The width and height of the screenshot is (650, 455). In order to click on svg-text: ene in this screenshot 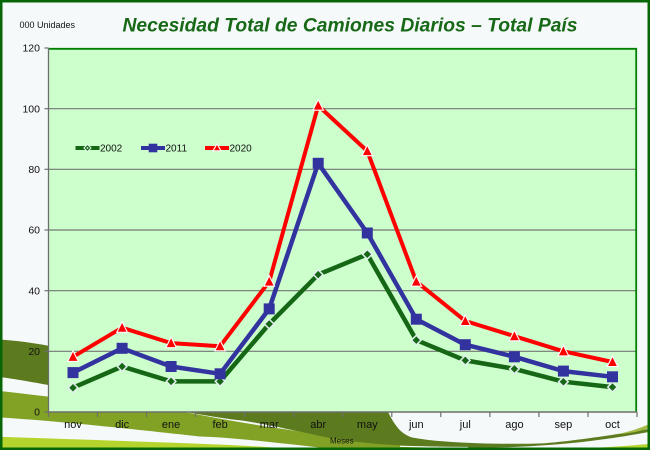, I will do `click(171, 425)`.